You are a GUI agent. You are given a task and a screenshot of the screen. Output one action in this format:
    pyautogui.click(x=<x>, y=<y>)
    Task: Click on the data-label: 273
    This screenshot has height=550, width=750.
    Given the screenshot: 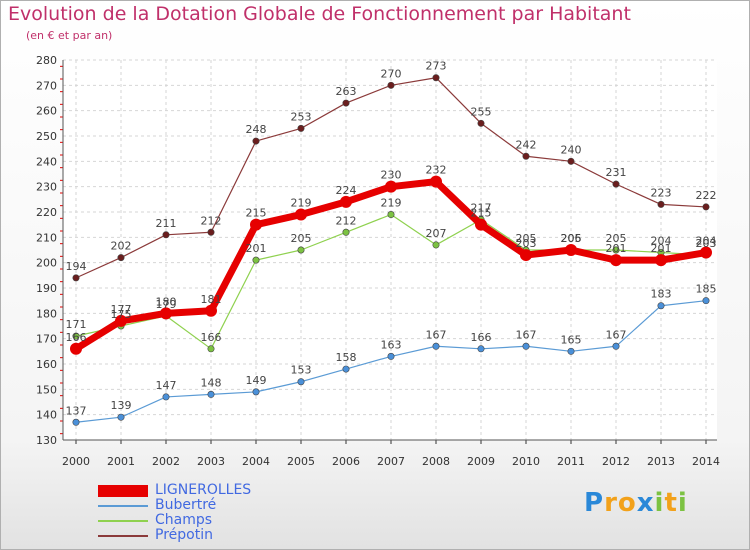 What is the action you would take?
    pyautogui.click(x=436, y=66)
    